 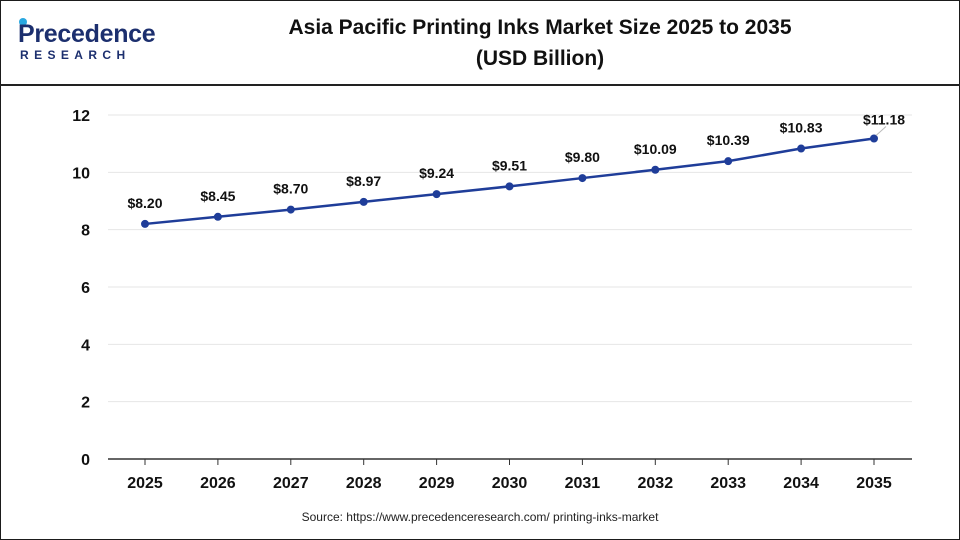 What do you see at coordinates (81, 173) in the screenshot?
I see `y-tick-label-10: 10` at bounding box center [81, 173].